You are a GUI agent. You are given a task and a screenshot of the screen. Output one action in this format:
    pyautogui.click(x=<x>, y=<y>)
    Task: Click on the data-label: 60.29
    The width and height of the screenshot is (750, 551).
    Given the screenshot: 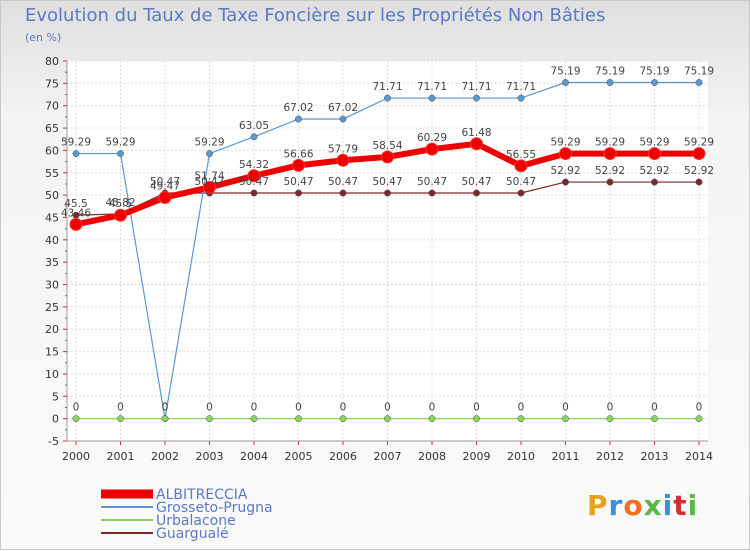 What is the action you would take?
    pyautogui.click(x=432, y=138)
    